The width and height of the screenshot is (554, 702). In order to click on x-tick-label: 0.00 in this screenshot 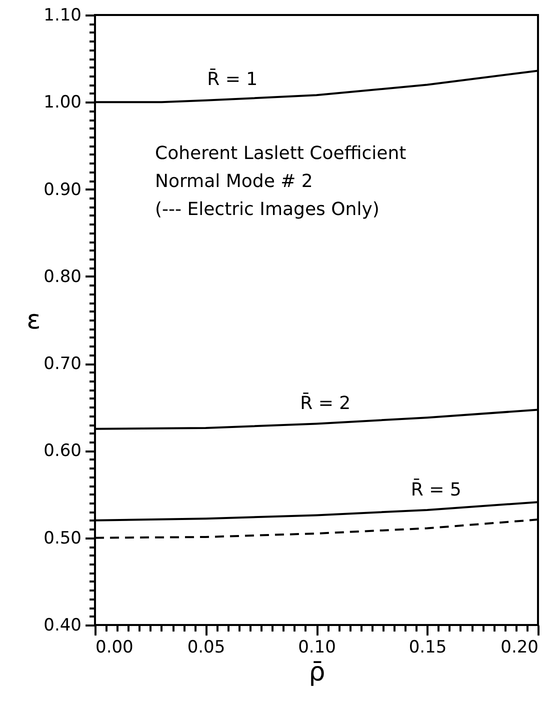, I will do `click(115, 648)`.